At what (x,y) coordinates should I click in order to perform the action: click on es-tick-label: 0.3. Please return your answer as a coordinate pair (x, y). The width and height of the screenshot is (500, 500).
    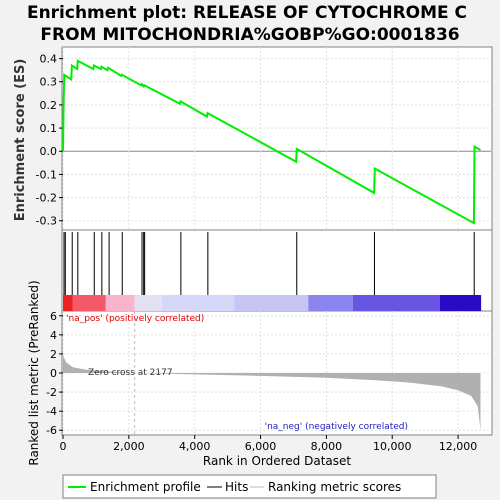
    Looking at the image, I should click on (49, 82).